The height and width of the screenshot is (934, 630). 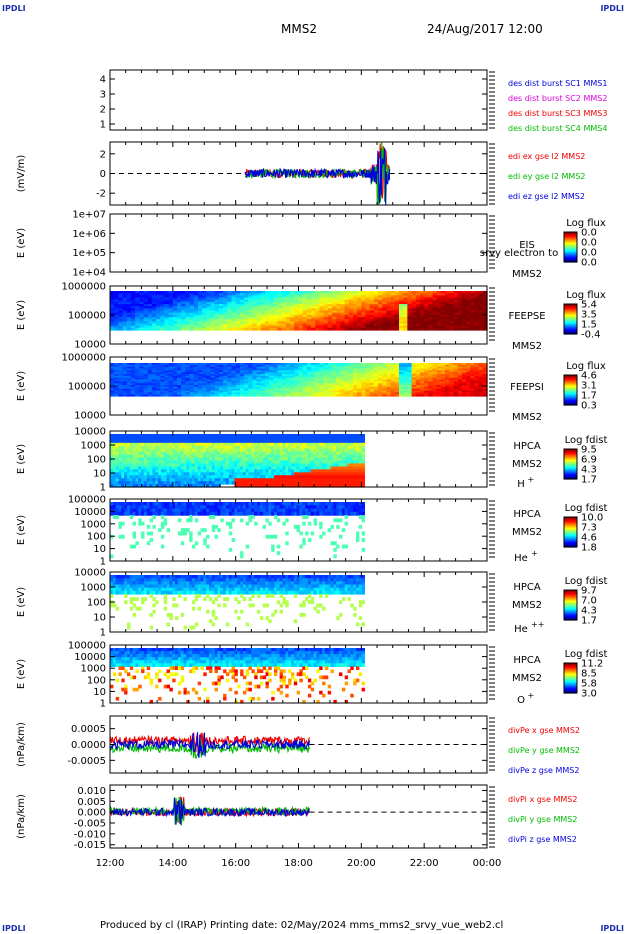 I want to click on feepsi-cbar-cell, so click(x=570, y=399).